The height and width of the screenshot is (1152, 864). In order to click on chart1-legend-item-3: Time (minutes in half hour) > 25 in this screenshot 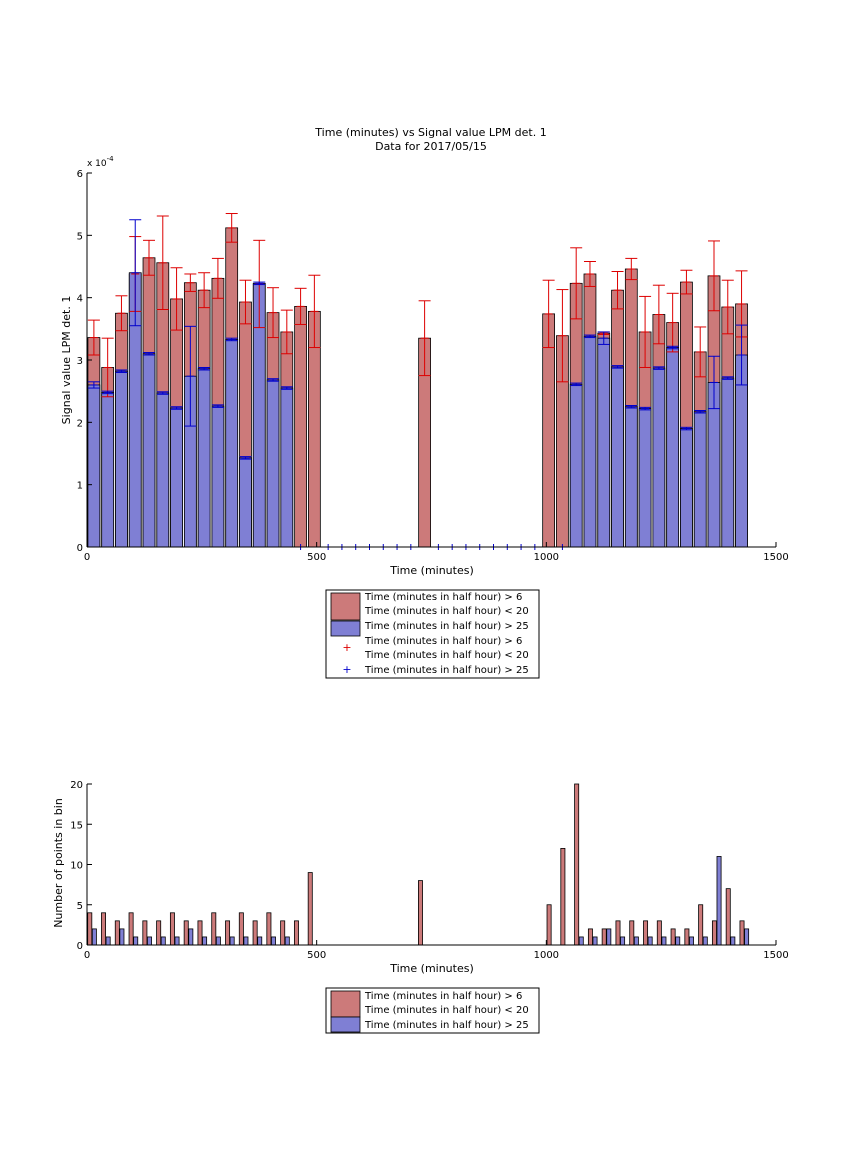, I will do `click(446, 626)`.